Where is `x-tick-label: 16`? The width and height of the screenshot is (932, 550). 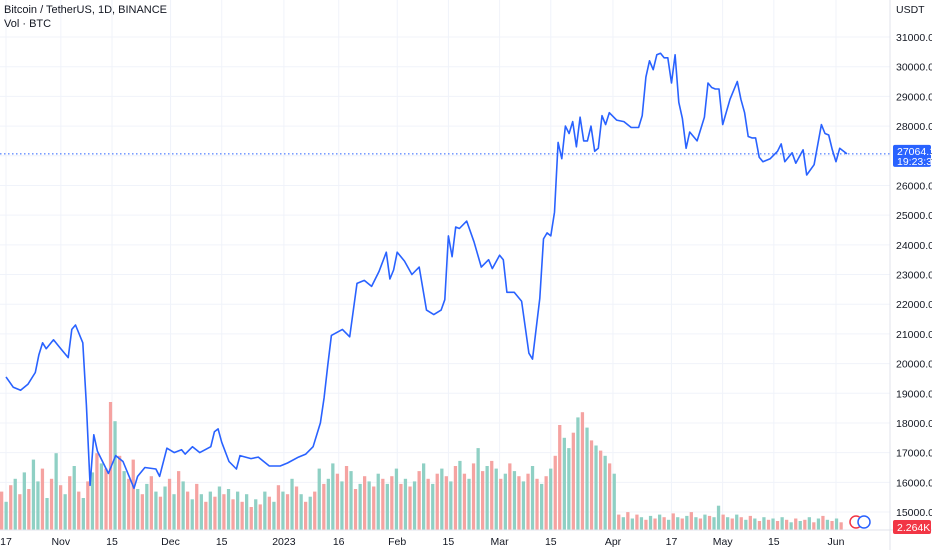 x-tick-label: 16 is located at coordinates (339, 542).